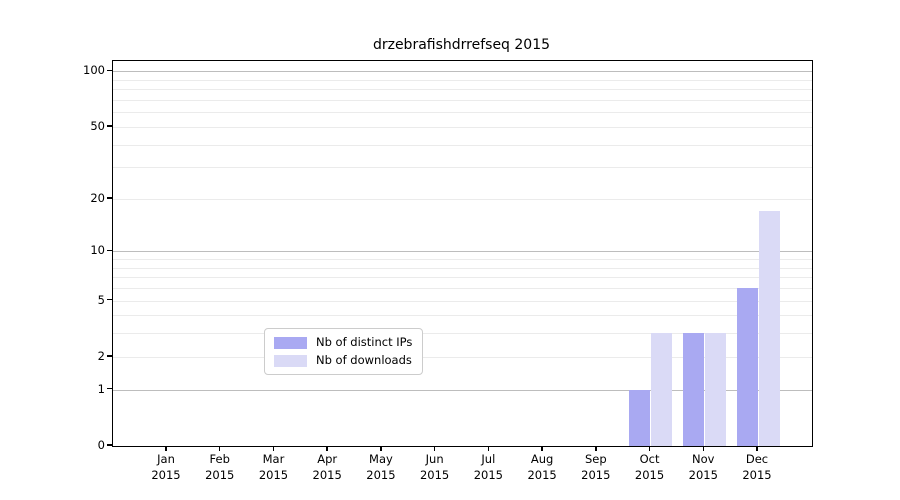  What do you see at coordinates (220, 467) in the screenshot?
I see `x-tick-label: Feb 2015` at bounding box center [220, 467].